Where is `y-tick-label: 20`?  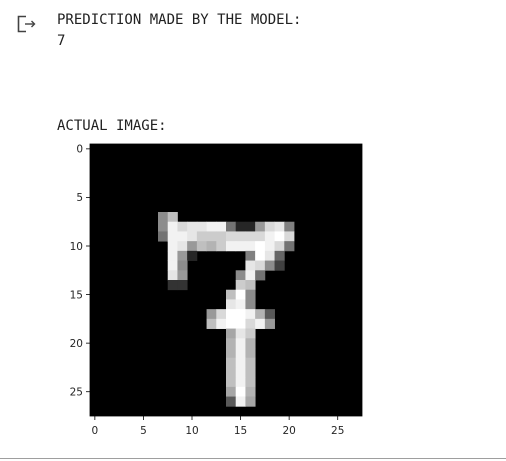 y-tick-label: 20 is located at coordinates (76, 344).